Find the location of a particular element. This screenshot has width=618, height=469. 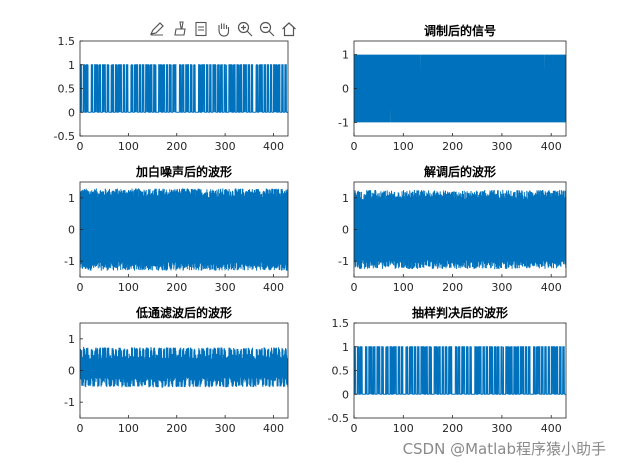

subplot-title: 低通滤波后的波形 is located at coordinates (183, 312).